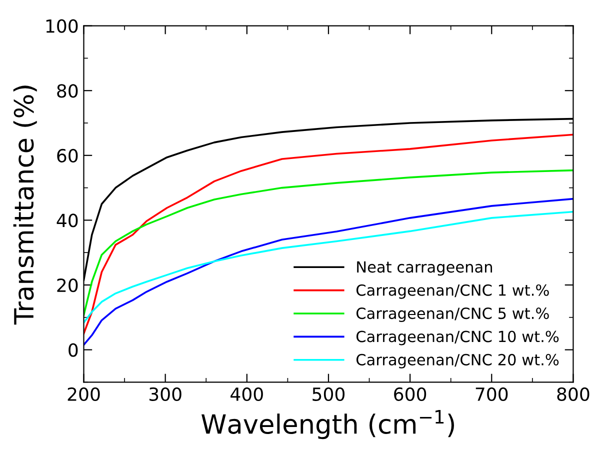  Describe the element at coordinates (67, 285) in the screenshot. I see `y-tick-label: 20` at that location.